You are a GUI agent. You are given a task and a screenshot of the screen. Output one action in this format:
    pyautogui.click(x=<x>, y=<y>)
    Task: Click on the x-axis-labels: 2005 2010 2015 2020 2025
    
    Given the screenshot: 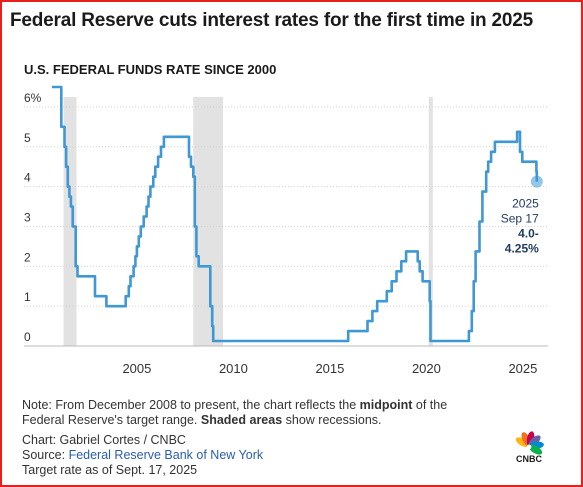 What is the action you would take?
    pyautogui.click(x=329, y=368)
    